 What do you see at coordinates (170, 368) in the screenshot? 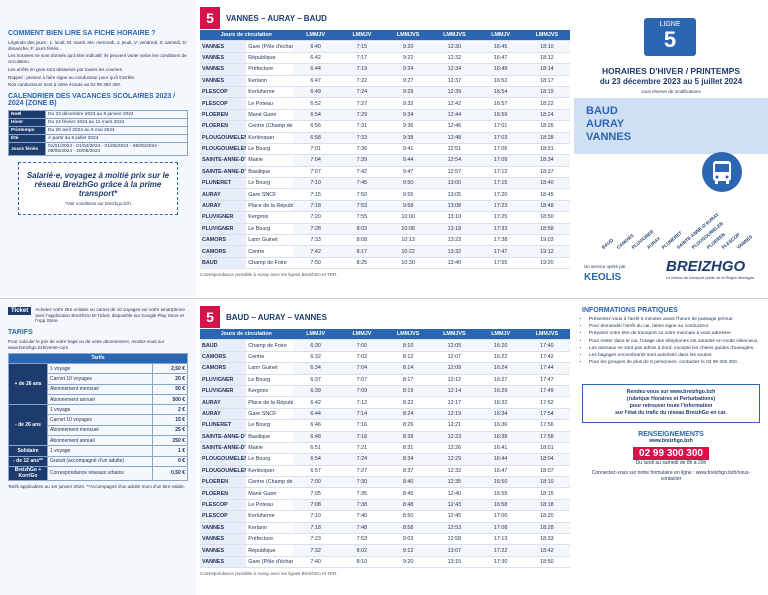
I see `price: 2,50 €` at bounding box center [170, 368].